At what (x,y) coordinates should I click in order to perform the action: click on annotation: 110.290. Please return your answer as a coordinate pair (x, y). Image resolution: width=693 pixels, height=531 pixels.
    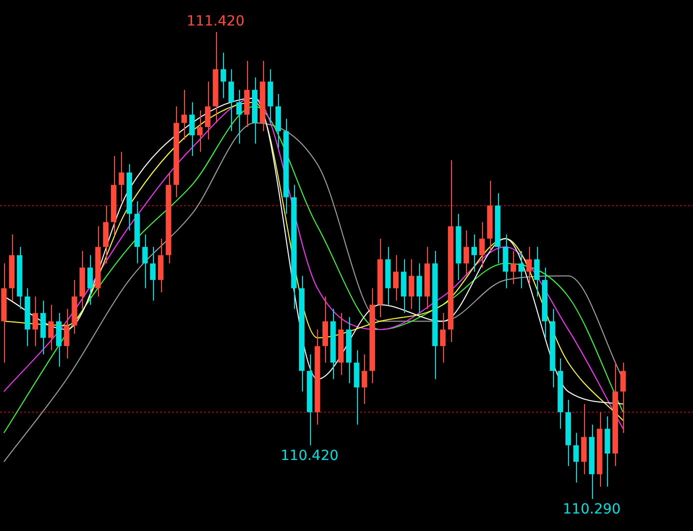
    Looking at the image, I should click on (591, 510).